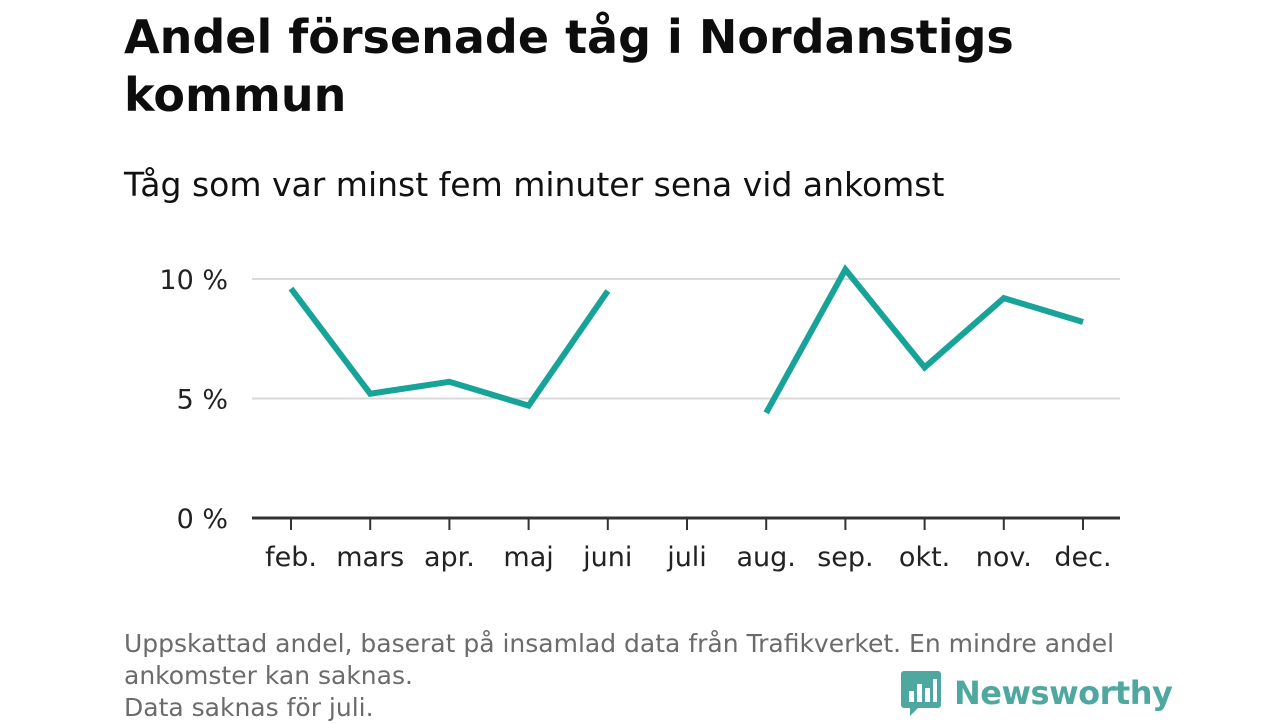 This screenshot has height=724, width=1280. Describe the element at coordinates (449, 557) in the screenshot. I see `x-tick-label: apr.` at that location.